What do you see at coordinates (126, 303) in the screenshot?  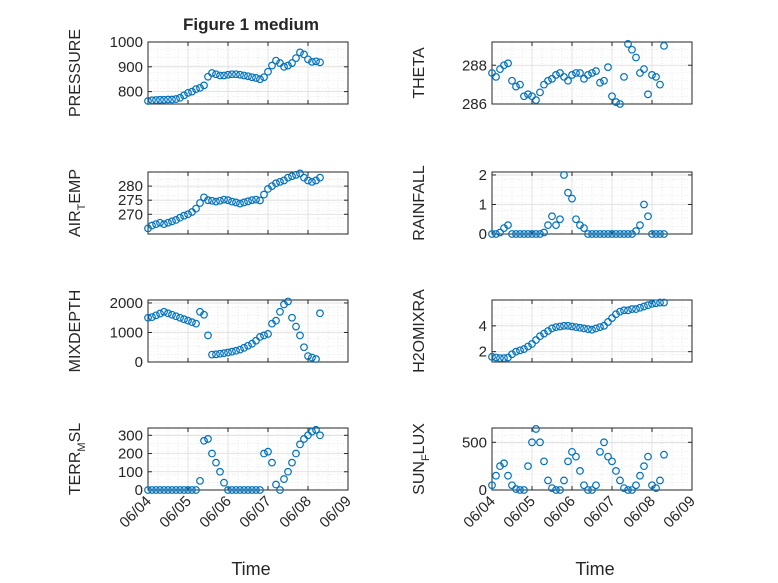 I see `y-tick-label: 2000` at bounding box center [126, 303].